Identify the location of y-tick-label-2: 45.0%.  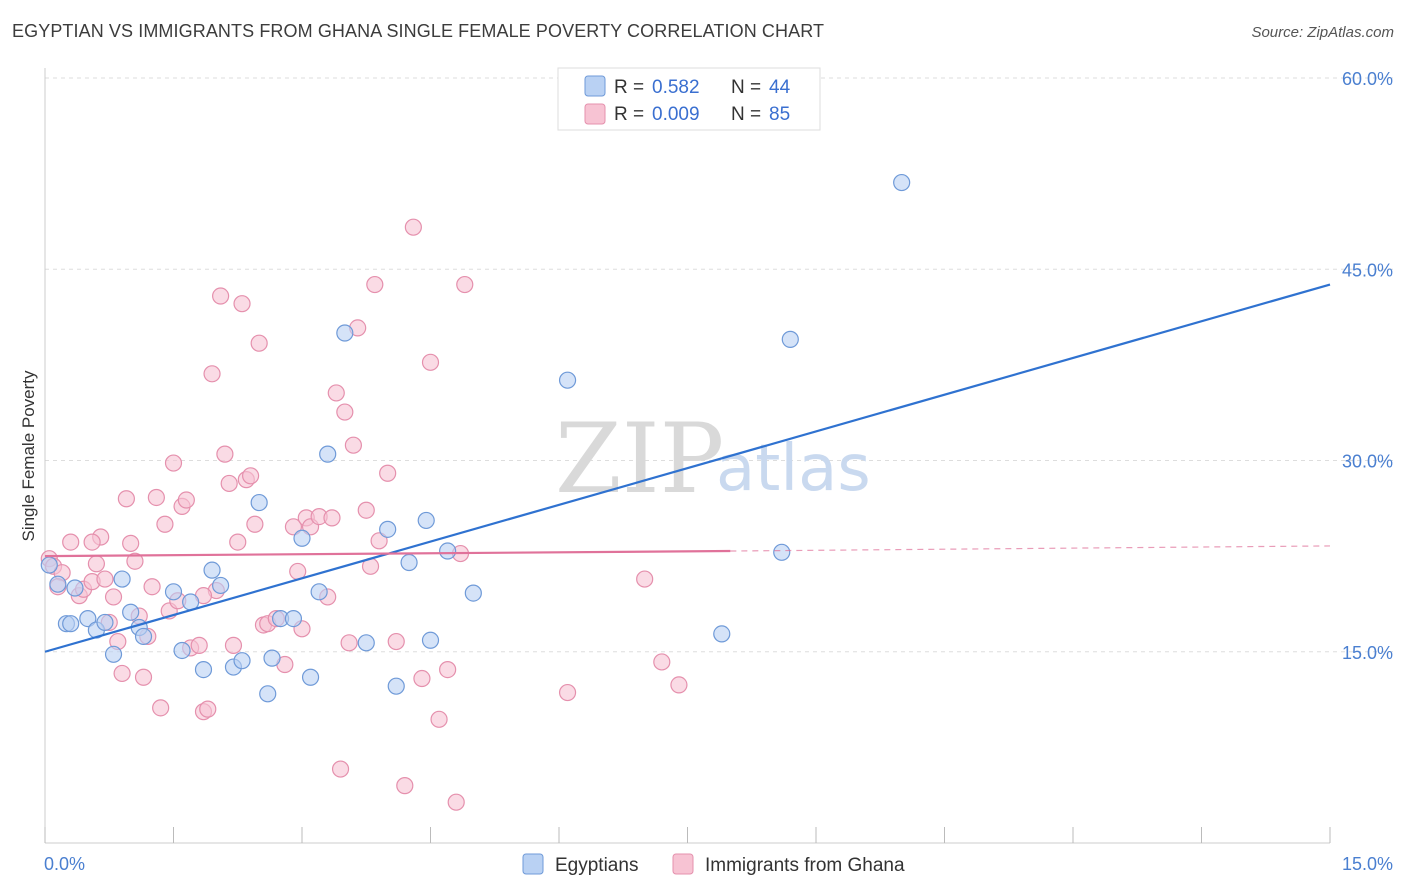
(1367, 270).